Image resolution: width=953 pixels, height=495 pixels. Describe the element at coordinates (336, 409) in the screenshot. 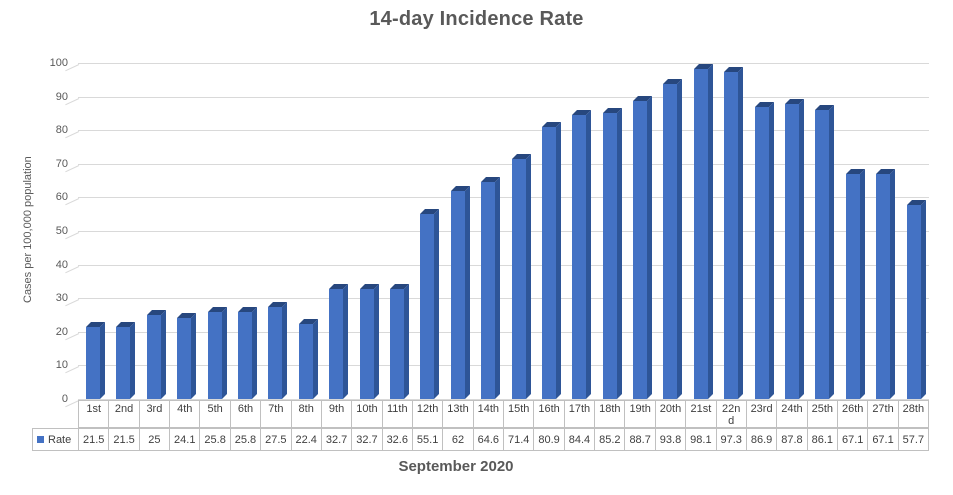

I see `category-label: 9th` at that location.